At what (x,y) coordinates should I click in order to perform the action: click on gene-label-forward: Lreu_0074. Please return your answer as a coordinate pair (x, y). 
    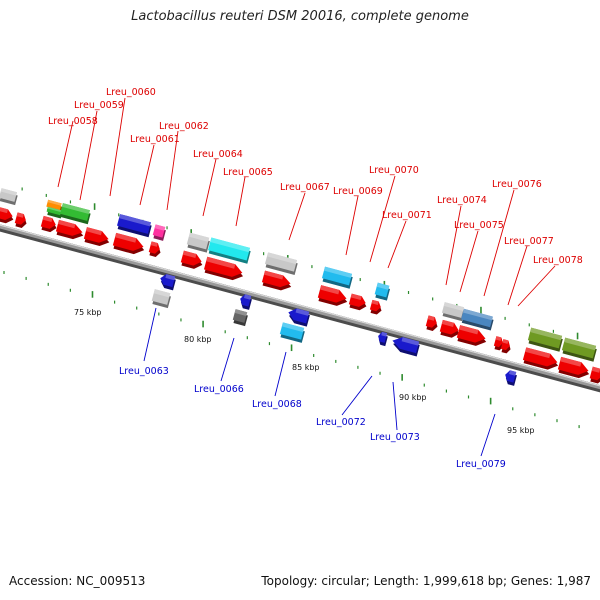
    Looking at the image, I should click on (462, 200).